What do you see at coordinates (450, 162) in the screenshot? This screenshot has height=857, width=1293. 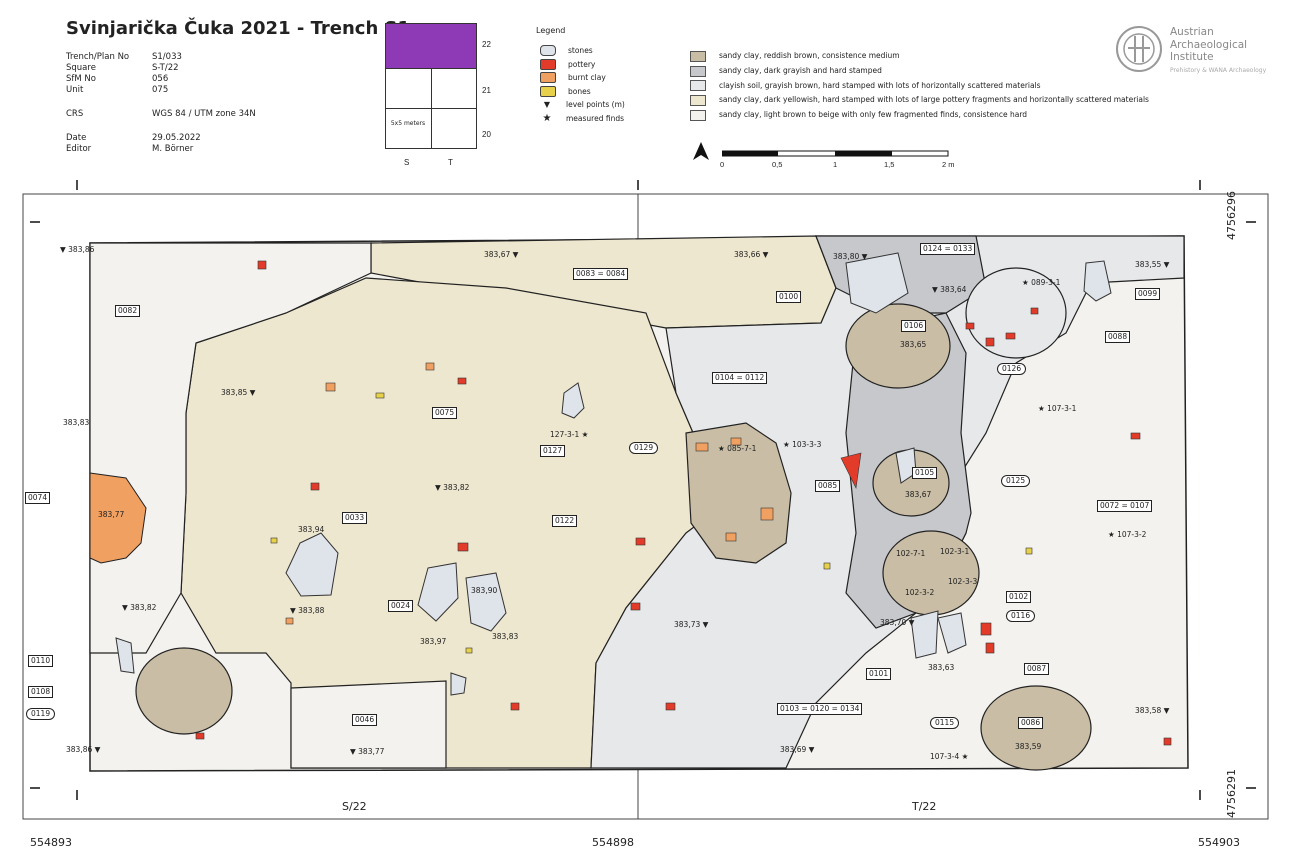 I see `key-col-label: T` at bounding box center [450, 162].